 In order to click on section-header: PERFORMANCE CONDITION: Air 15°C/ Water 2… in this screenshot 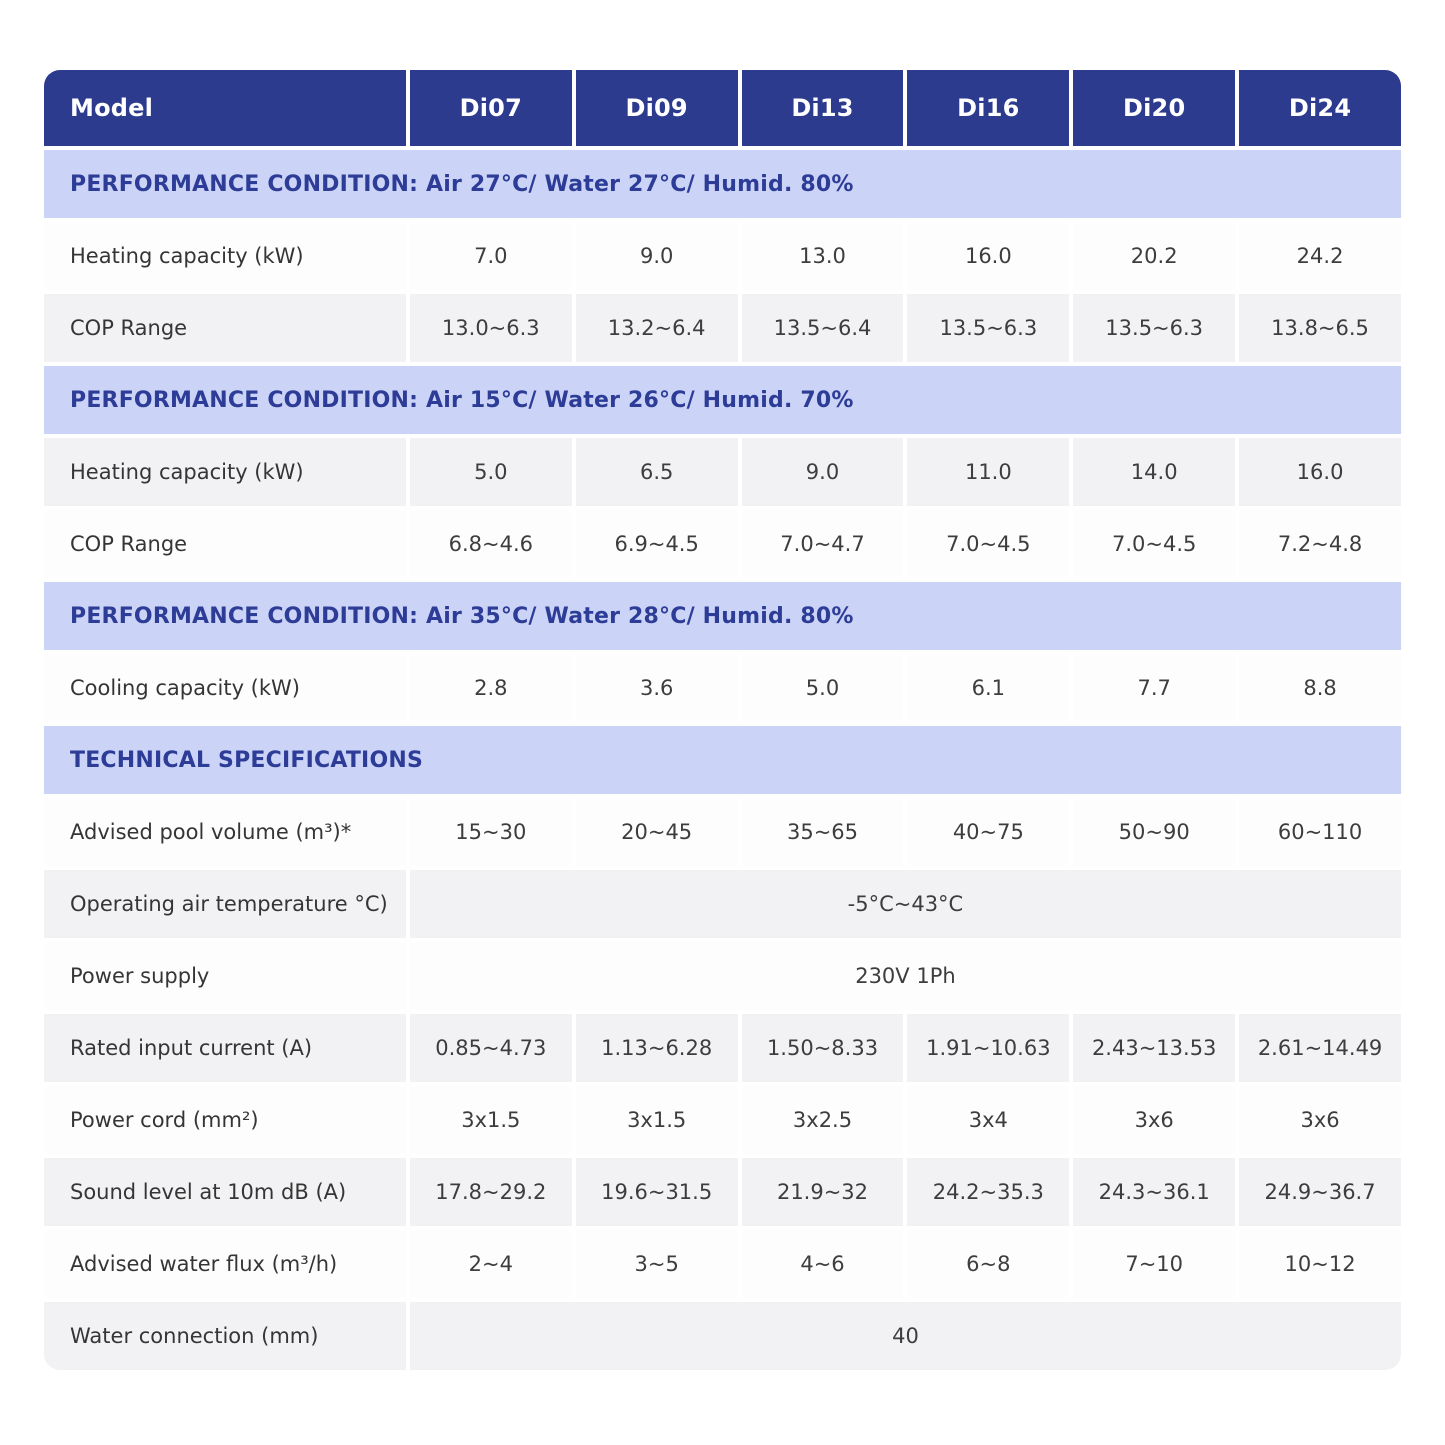, I will do `click(722, 400)`.